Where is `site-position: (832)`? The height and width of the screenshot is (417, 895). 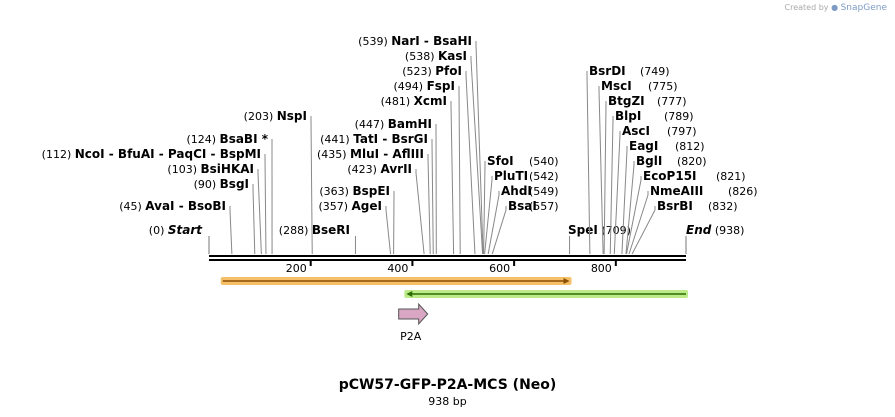 site-position: (832) is located at coordinates (723, 206).